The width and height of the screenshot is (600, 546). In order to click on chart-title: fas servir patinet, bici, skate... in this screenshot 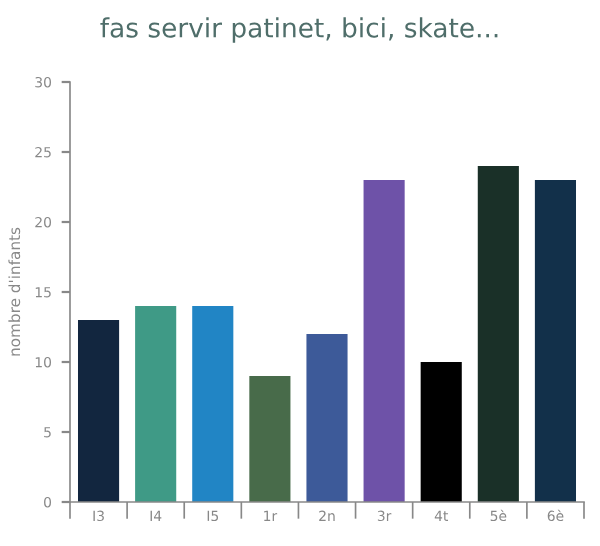, I will do `click(299, 30)`.